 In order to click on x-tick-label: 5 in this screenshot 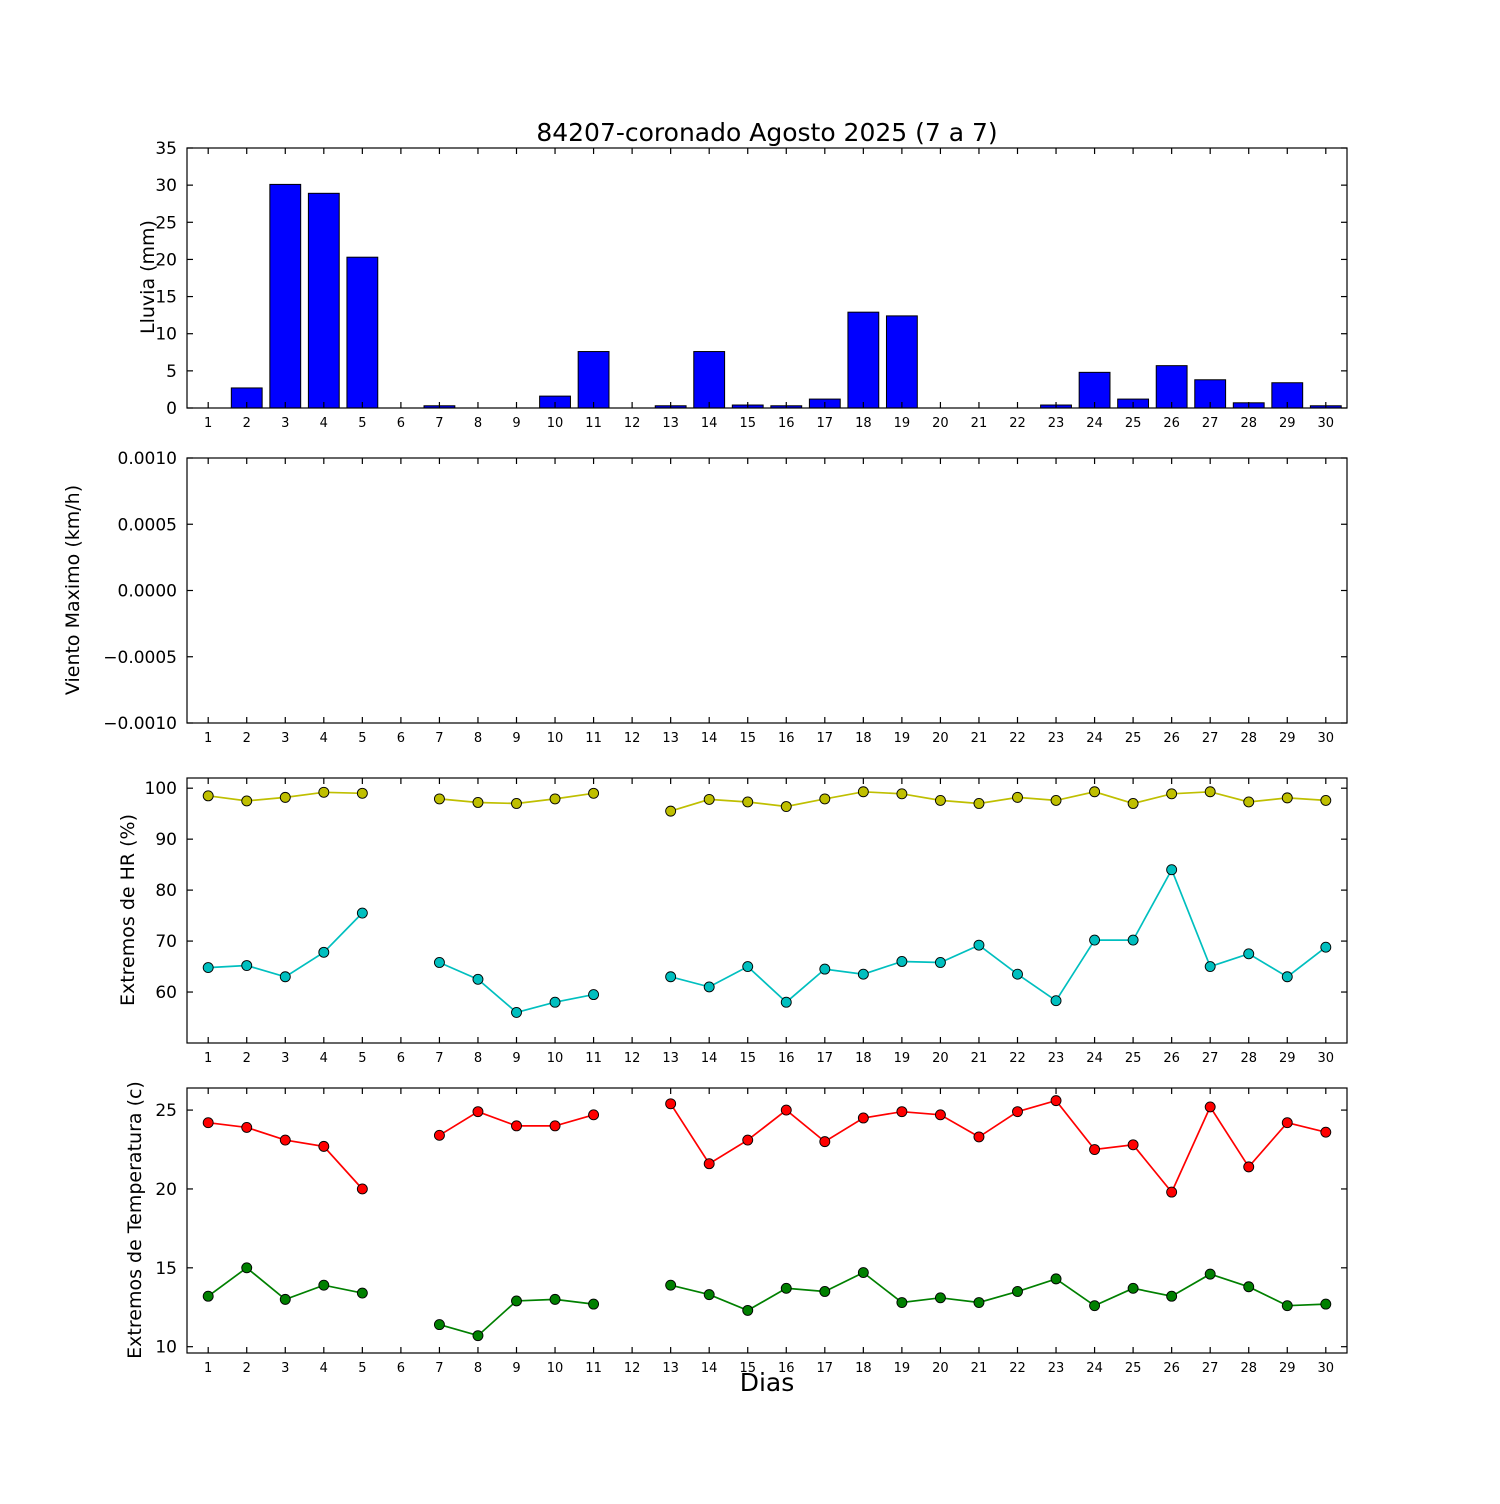, I will do `click(362, 1058)`.